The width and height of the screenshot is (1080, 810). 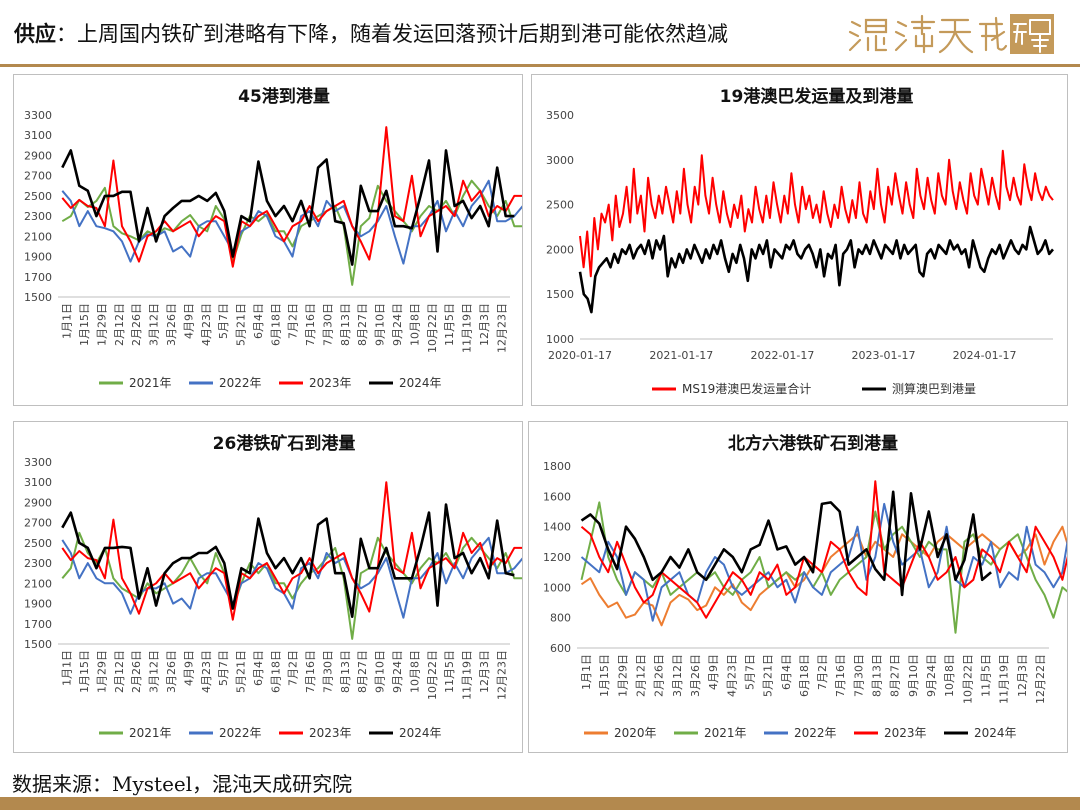 I want to click on y-tick-label: 1700, so click(x=38, y=277).